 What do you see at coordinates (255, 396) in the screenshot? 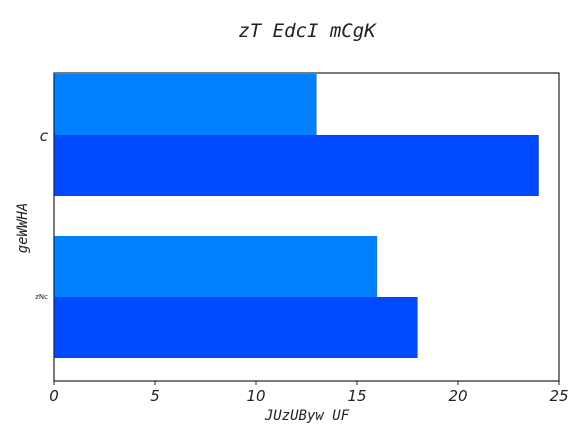
I see `x-tick-label: 10` at bounding box center [255, 396].